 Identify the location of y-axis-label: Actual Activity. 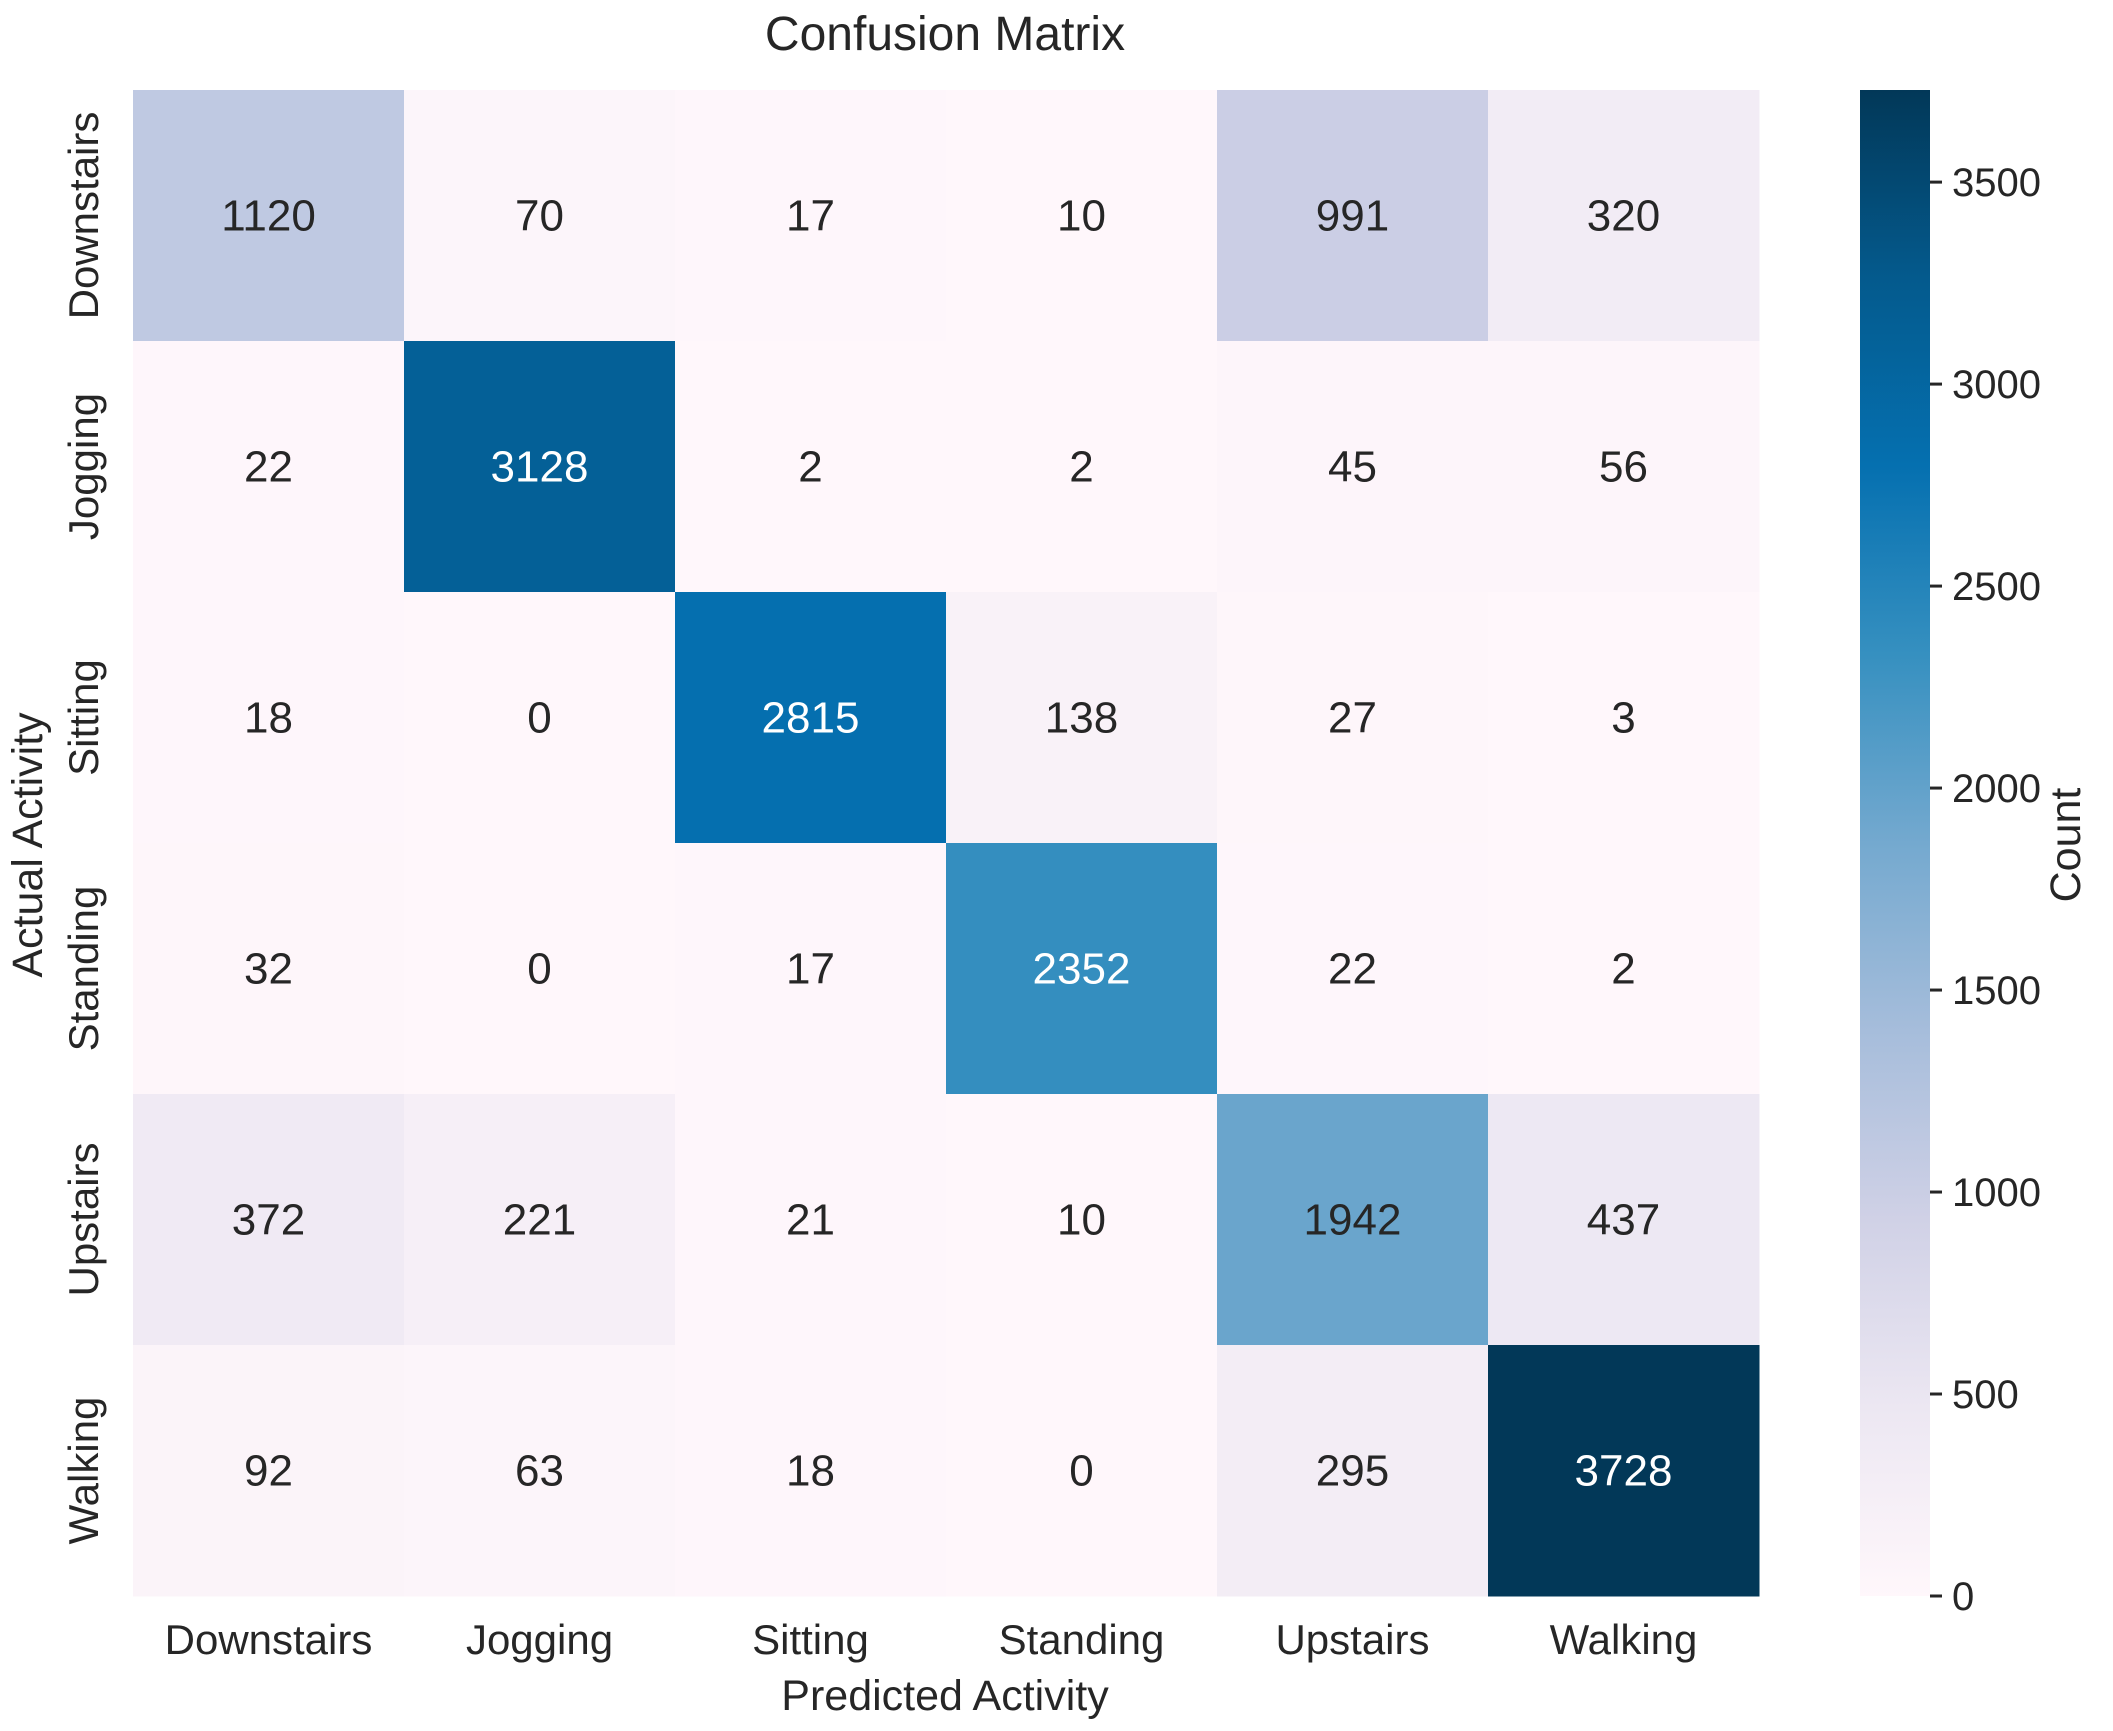
(28, 845).